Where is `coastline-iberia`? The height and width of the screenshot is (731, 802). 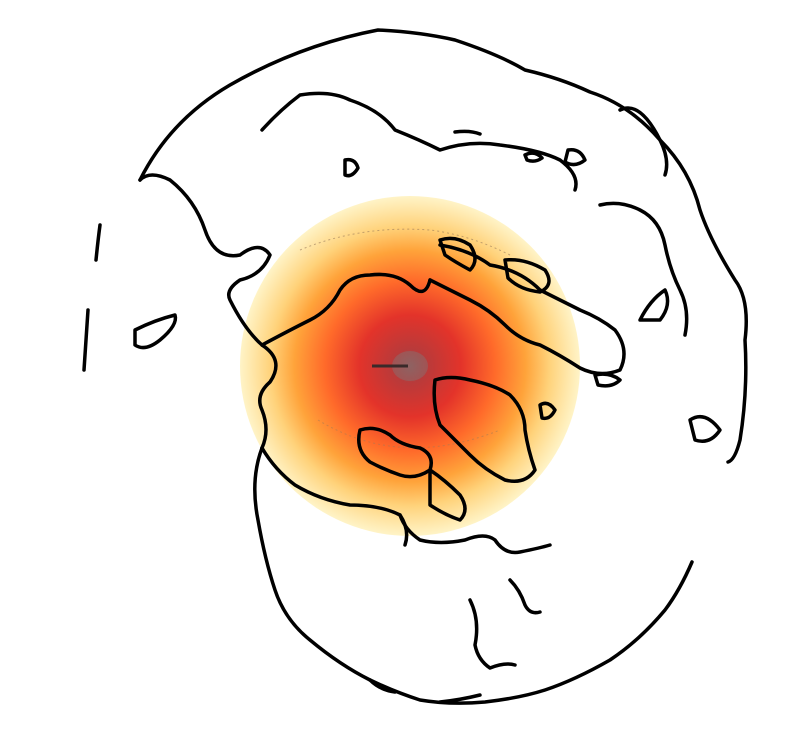
coastline-iberia is located at coordinates (155, 331).